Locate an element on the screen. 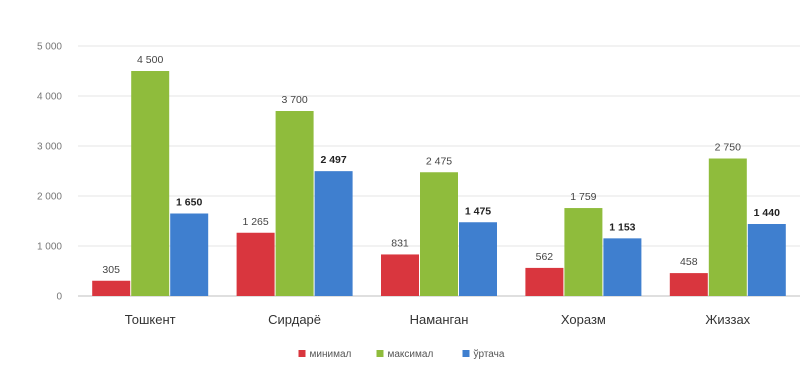  y-tick-label: 0 is located at coordinates (59, 297).